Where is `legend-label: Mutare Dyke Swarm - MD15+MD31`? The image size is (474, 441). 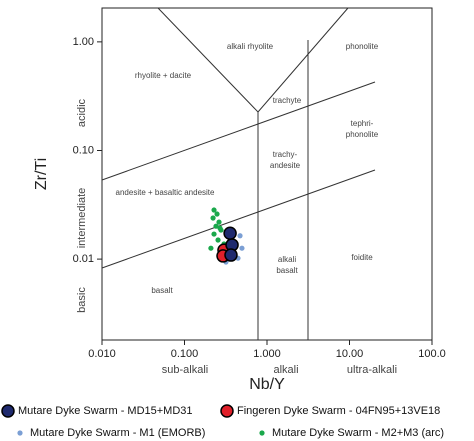 legend-label: Mutare Dyke Swarm - MD15+MD31 is located at coordinates (105, 411).